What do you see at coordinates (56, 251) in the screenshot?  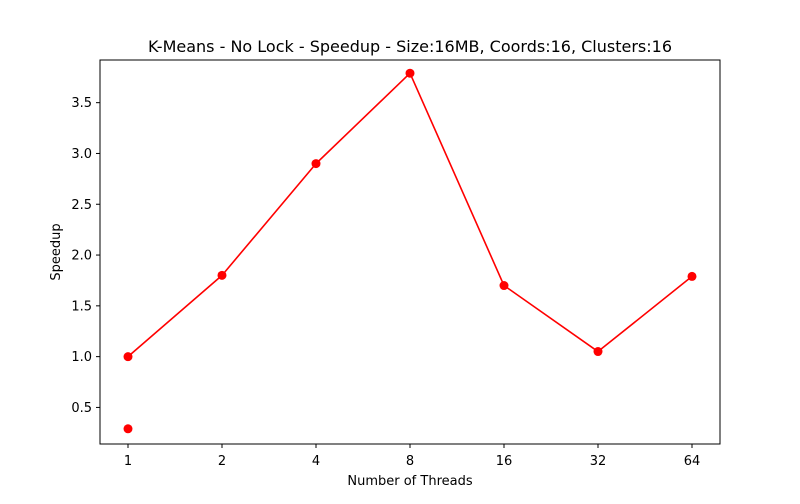 I see `y-axis-label: Speedup` at bounding box center [56, 251].